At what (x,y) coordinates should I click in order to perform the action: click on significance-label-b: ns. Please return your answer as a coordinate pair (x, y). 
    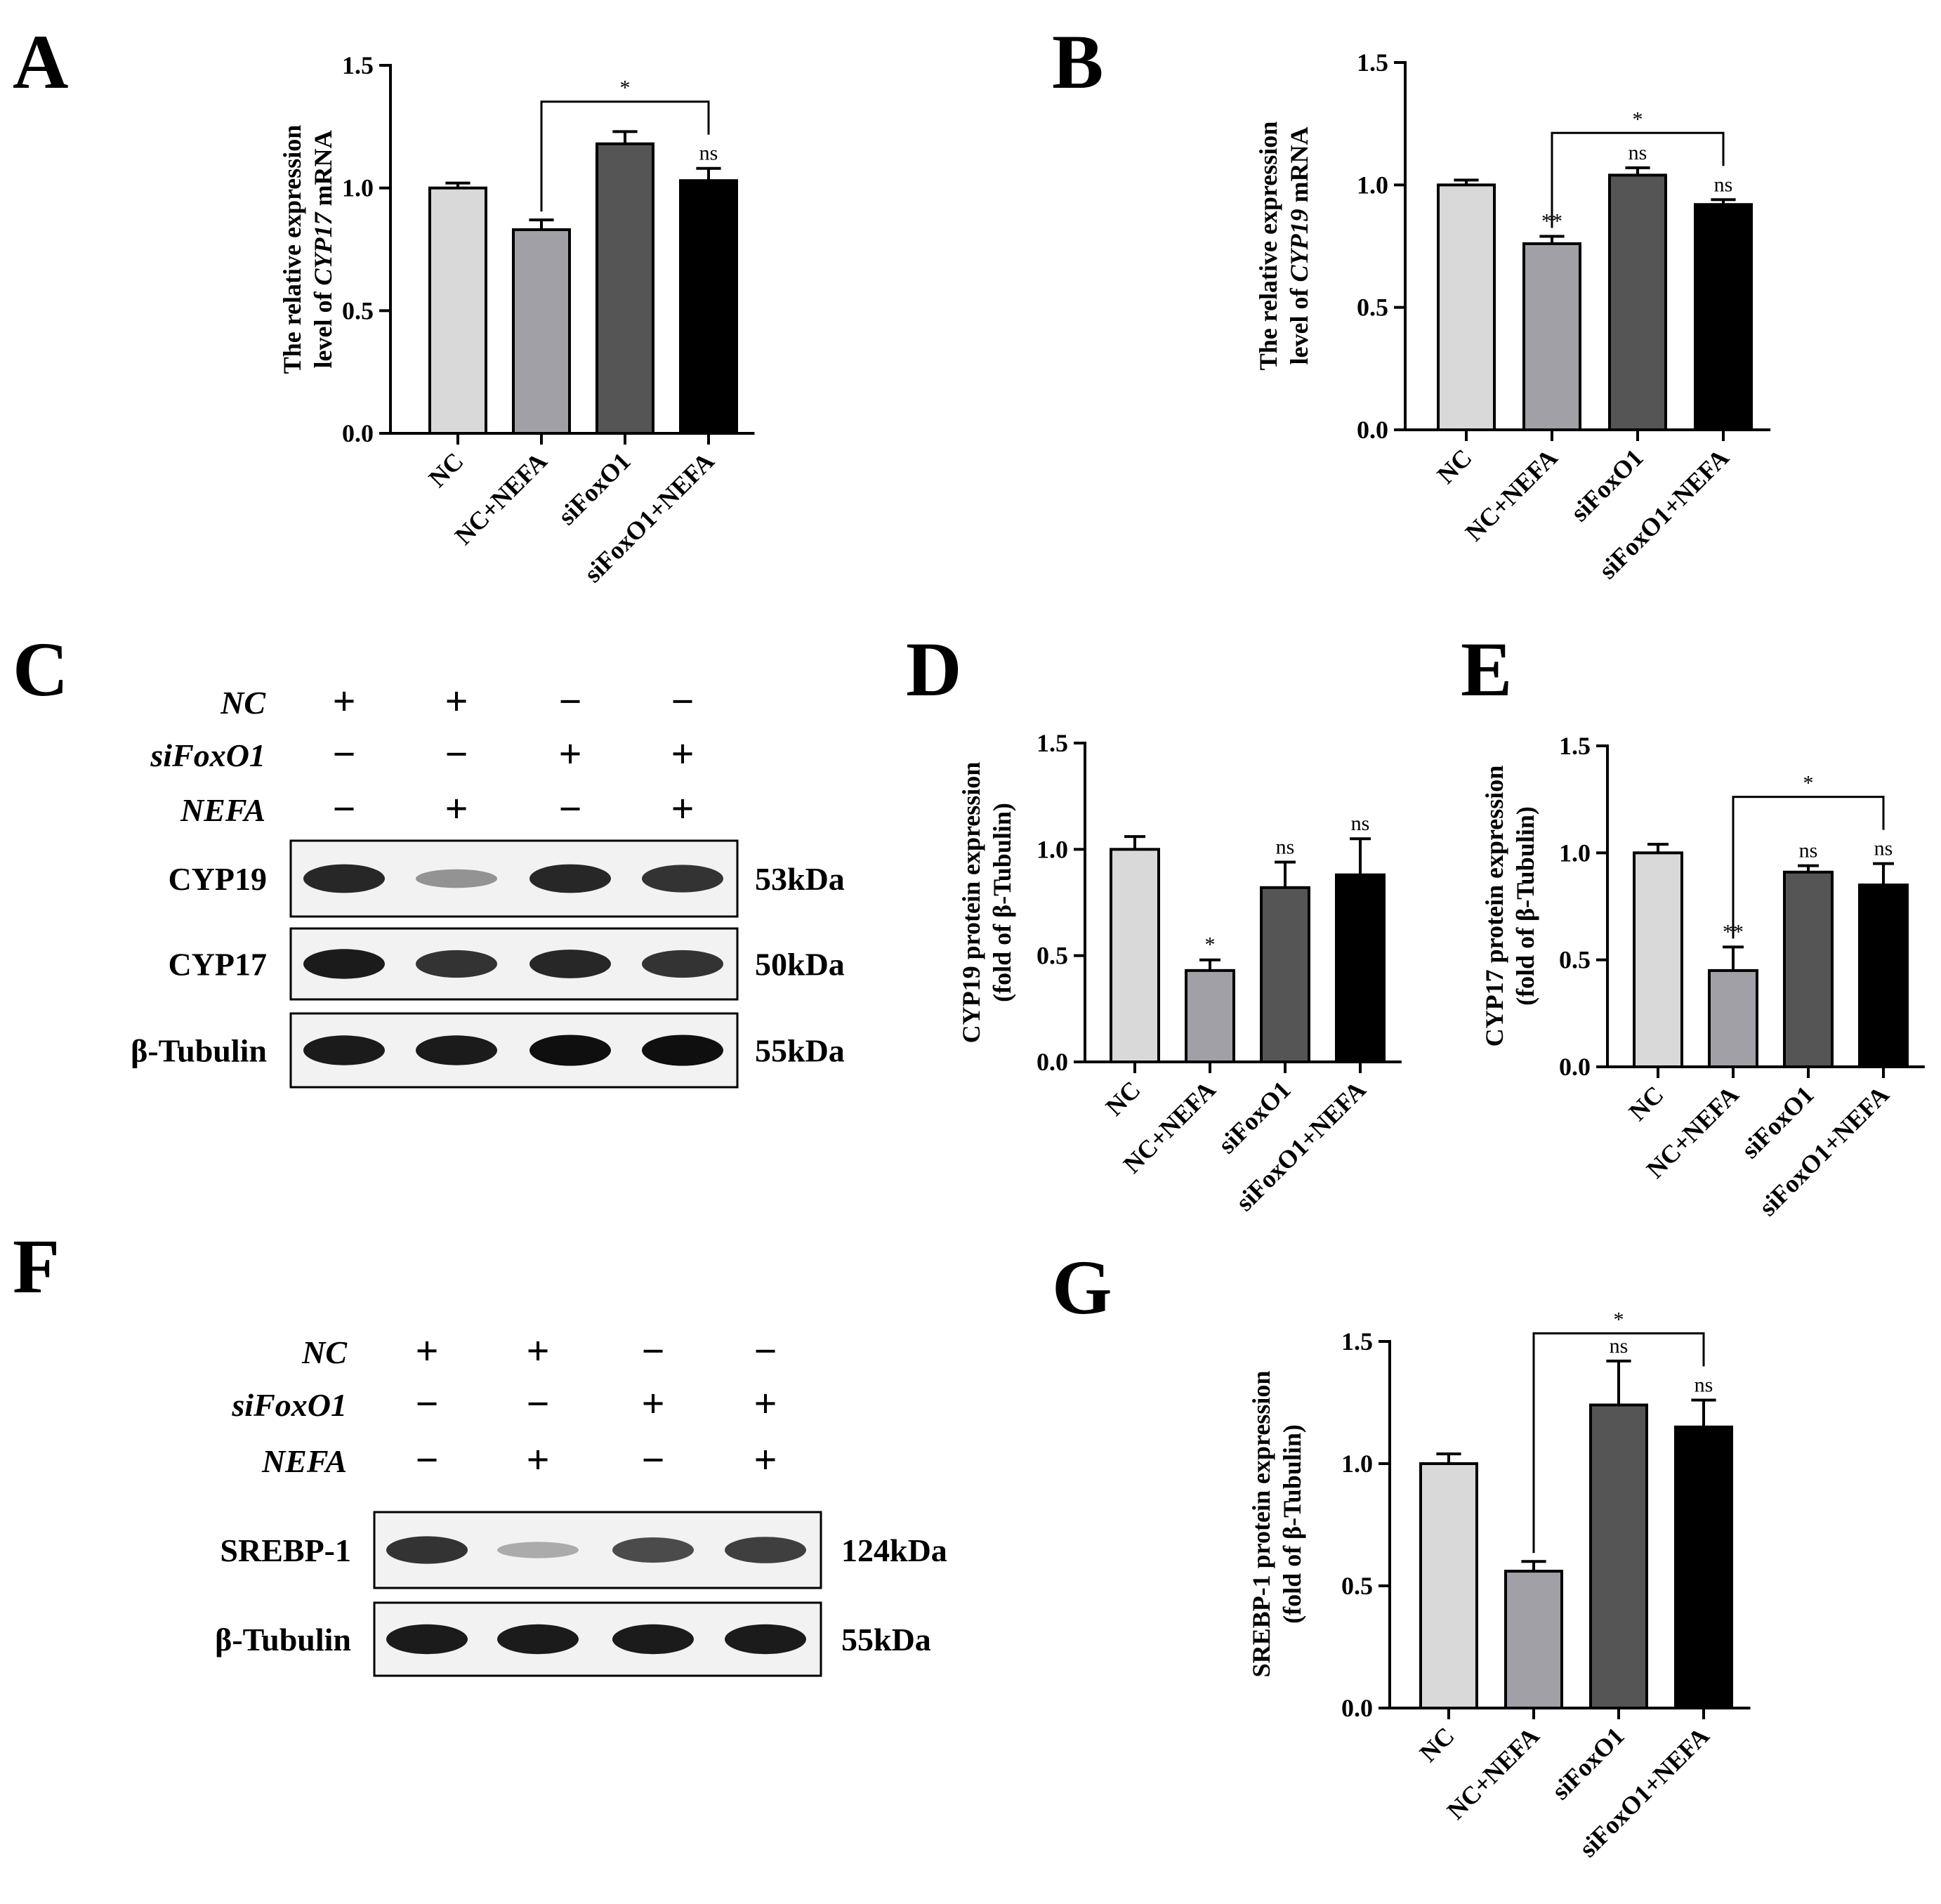
    Looking at the image, I should click on (1638, 152).